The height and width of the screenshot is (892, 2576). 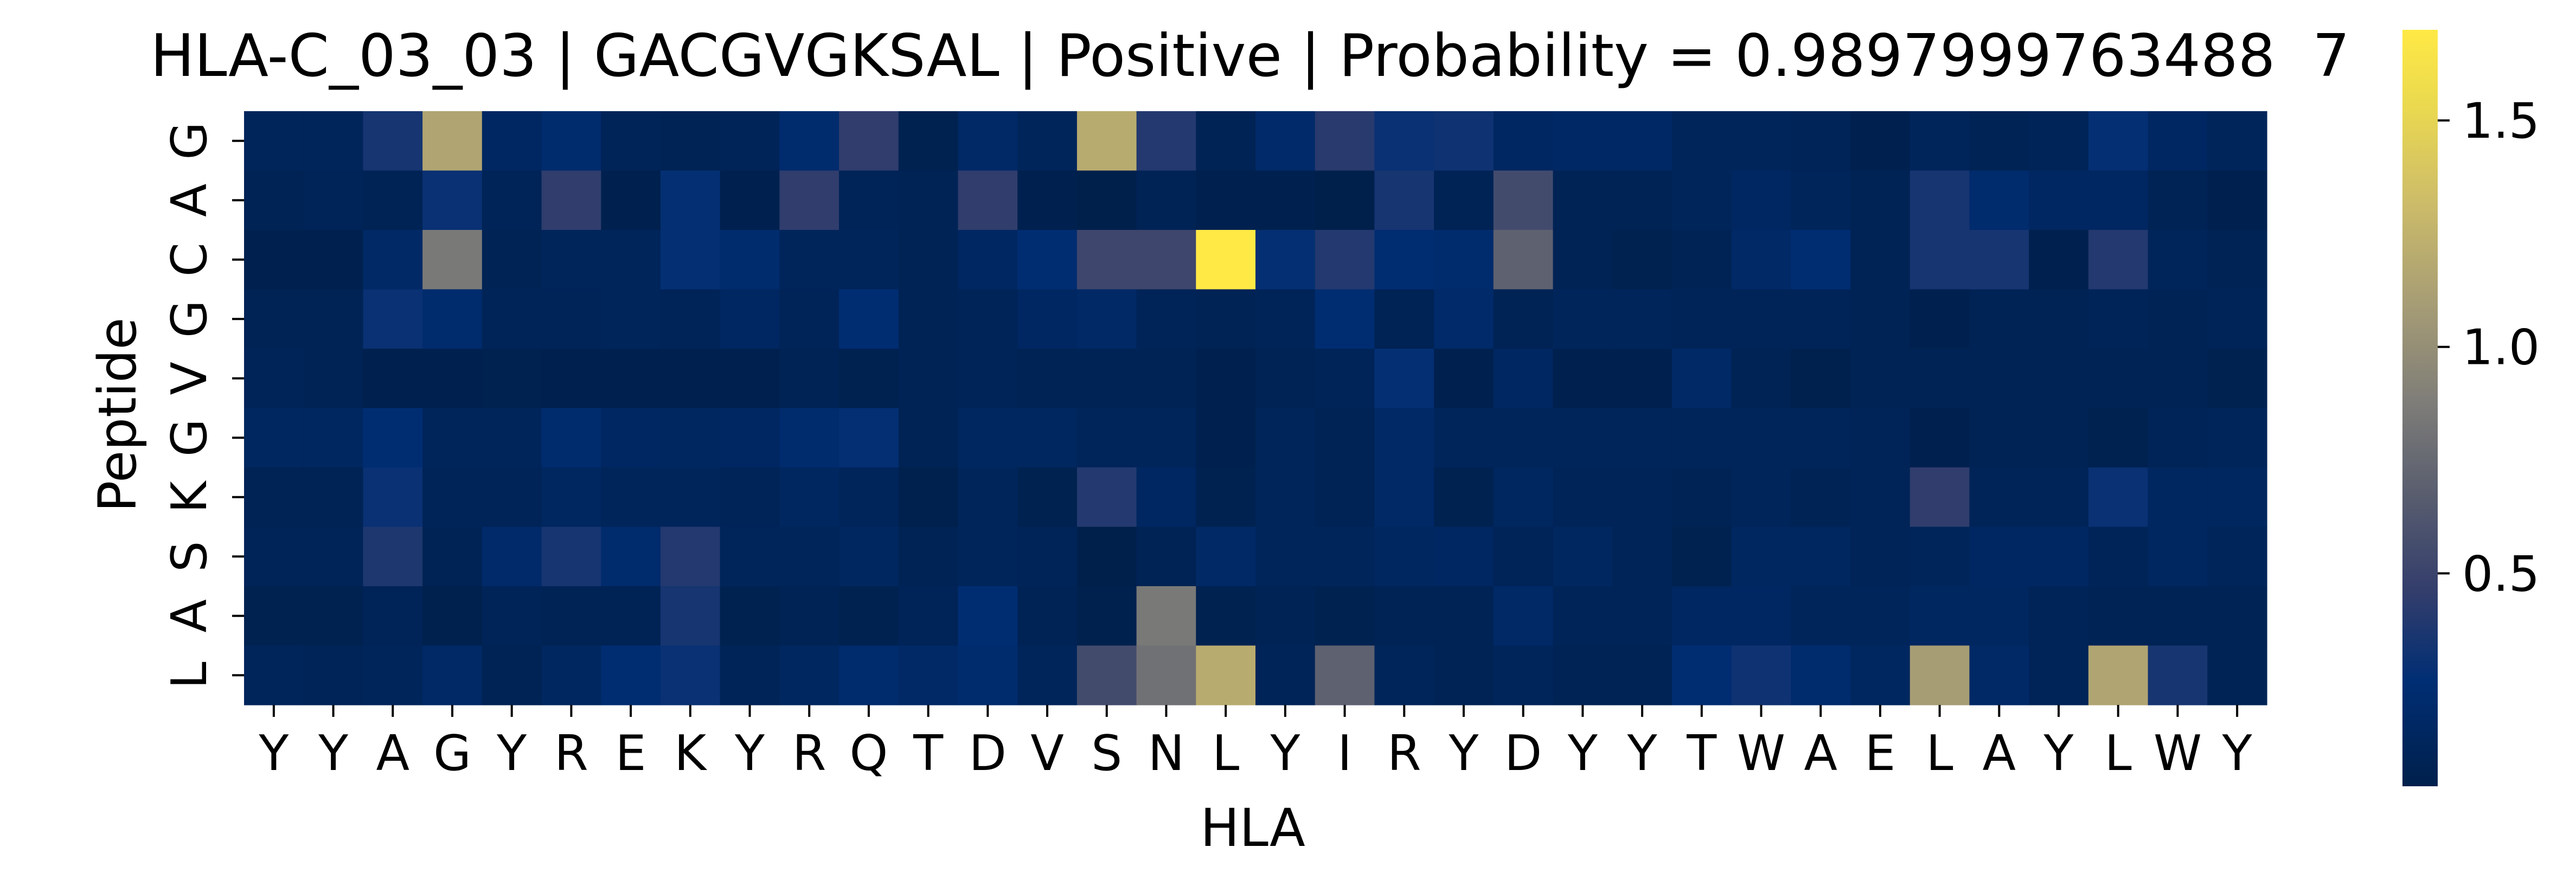 What do you see at coordinates (452, 754) in the screenshot?
I see `x-tick-label: G` at bounding box center [452, 754].